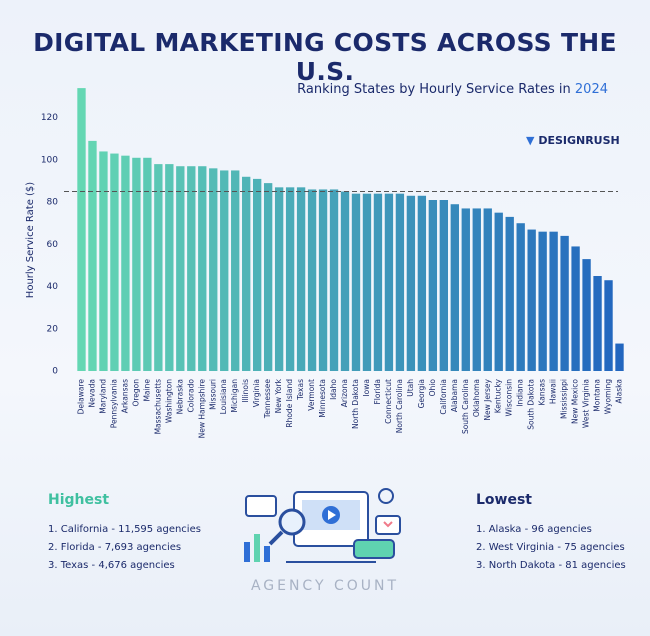 The height and width of the screenshot is (636, 650). I want to click on y-tick-label: 120, so click(49, 118).